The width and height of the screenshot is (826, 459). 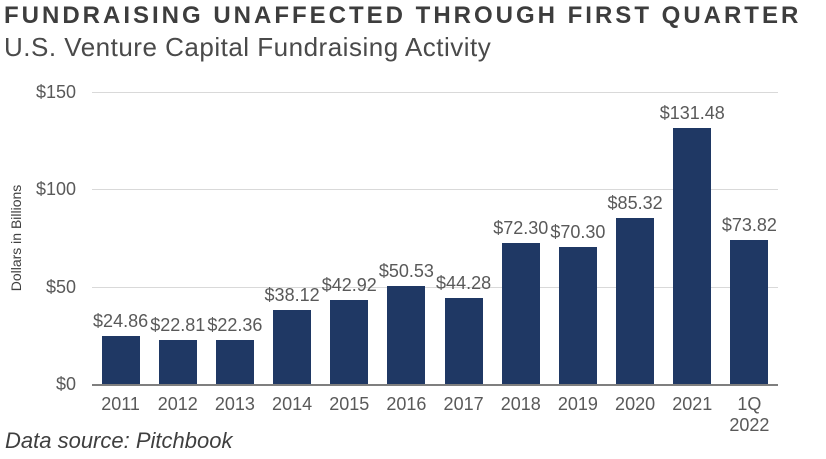 I want to click on bar-value-label: $22.36, so click(x=235, y=325).